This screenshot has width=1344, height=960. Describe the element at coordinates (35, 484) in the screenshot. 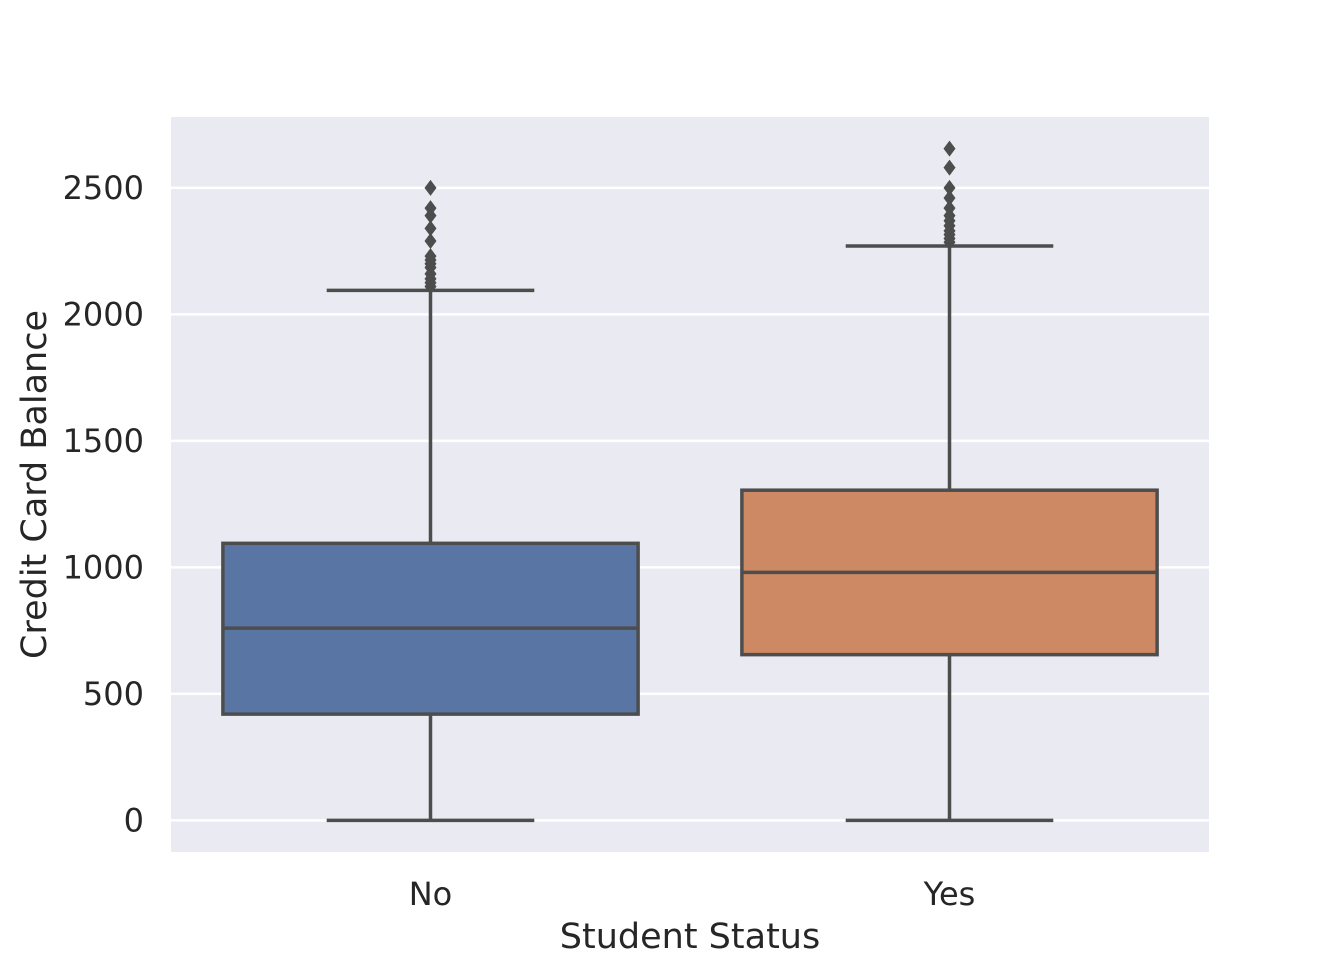

I see `y-axis-label: Credit Card Balance` at that location.